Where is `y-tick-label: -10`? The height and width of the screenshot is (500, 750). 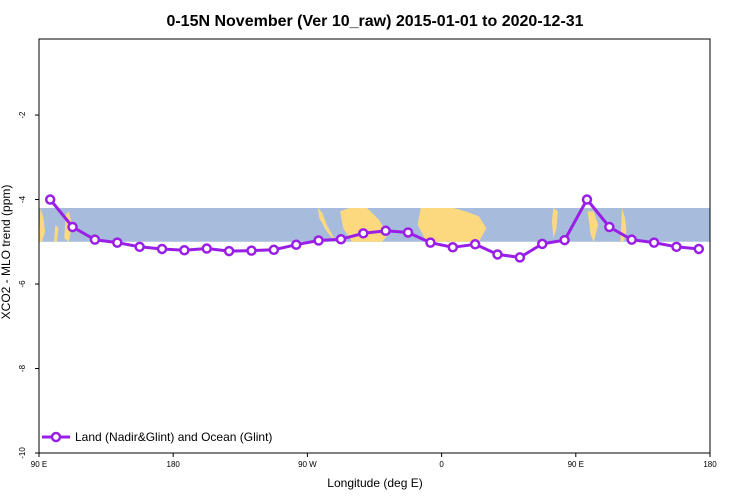
y-tick-label: -10 is located at coordinates (22, 453).